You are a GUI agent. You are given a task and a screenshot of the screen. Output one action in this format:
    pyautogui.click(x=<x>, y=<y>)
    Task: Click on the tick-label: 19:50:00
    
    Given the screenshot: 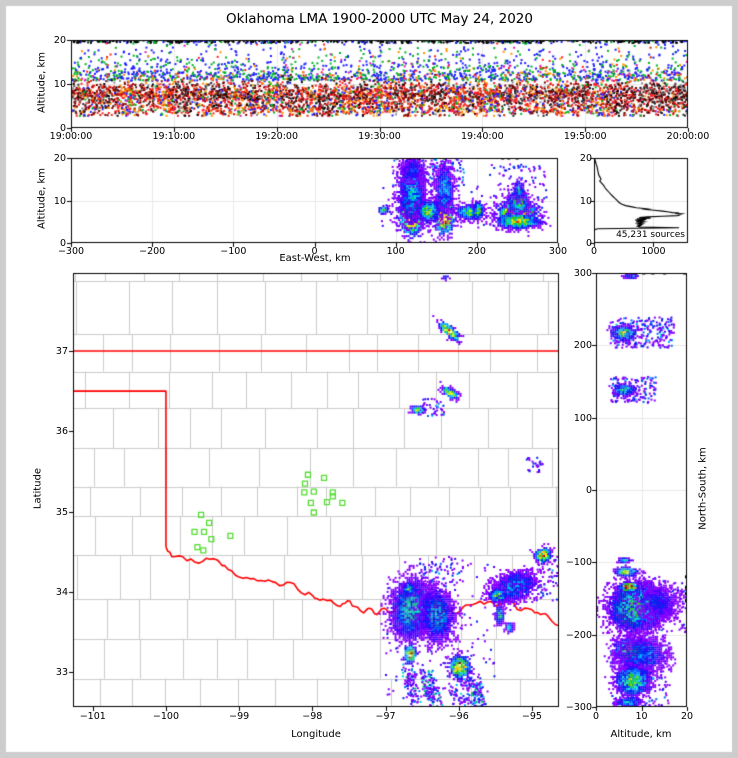 What is the action you would take?
    pyautogui.click(x=585, y=136)
    